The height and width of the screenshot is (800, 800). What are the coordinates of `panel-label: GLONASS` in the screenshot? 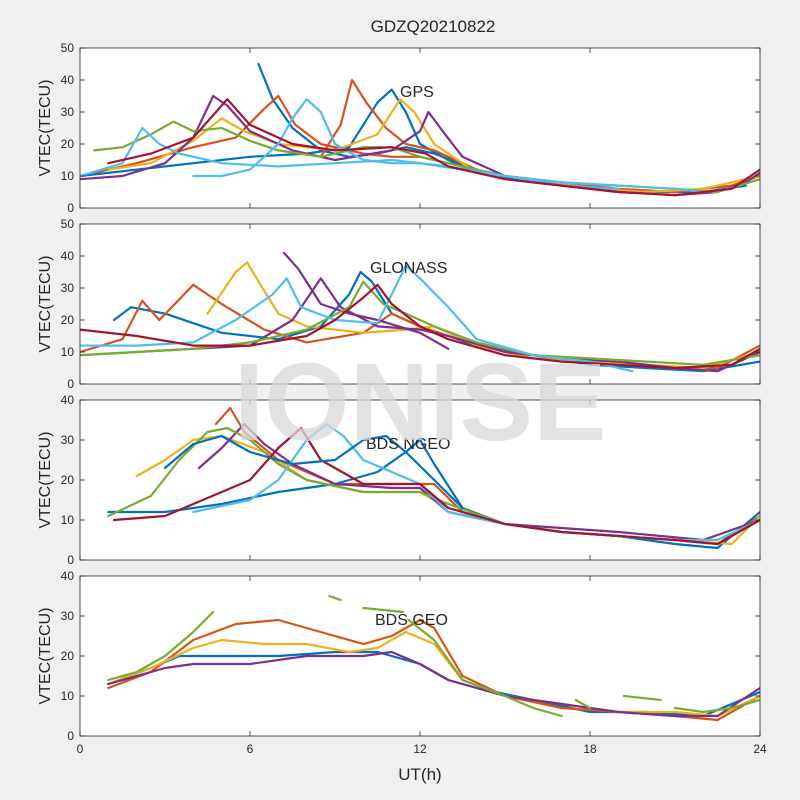 It's located at (408, 268).